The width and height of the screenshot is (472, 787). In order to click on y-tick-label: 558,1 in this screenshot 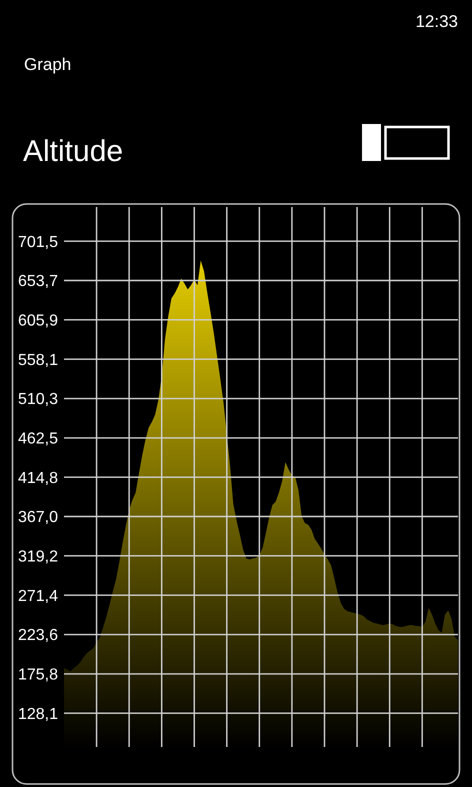, I will do `click(38, 360)`.